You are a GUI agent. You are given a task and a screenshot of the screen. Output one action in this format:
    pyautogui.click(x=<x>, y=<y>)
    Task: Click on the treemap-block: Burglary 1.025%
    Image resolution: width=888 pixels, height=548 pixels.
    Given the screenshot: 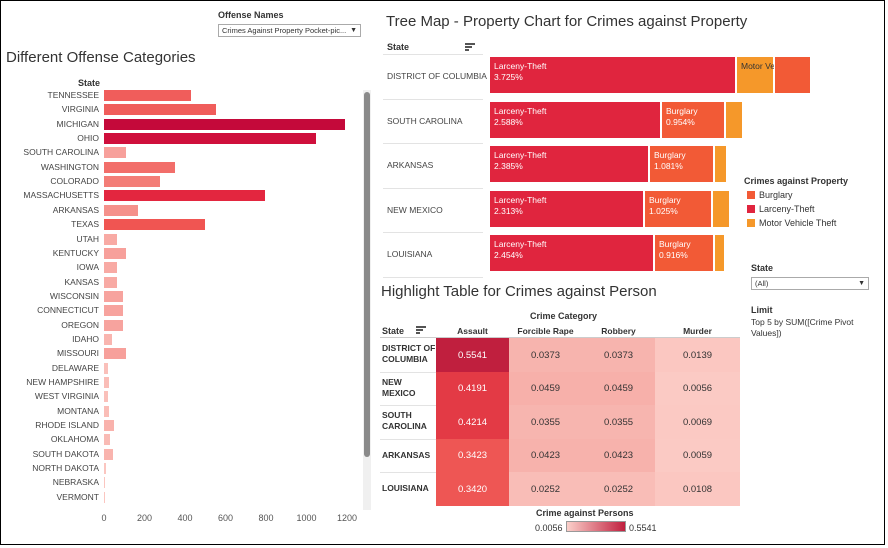 What is the action you would take?
    pyautogui.click(x=678, y=208)
    